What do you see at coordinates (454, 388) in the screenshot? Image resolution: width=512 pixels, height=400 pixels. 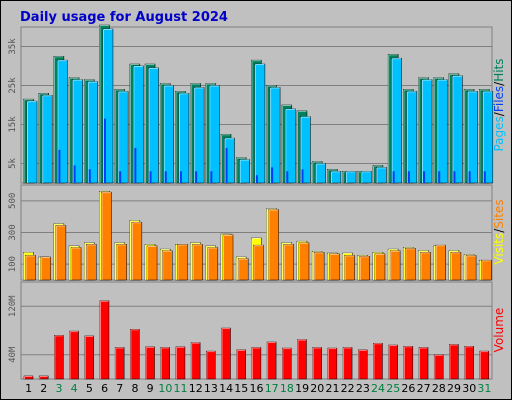 I see `x-tick-label-day-29: 29` at bounding box center [454, 388].